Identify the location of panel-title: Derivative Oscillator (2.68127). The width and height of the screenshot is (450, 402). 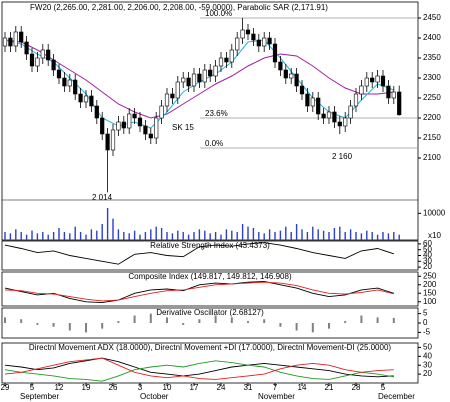
(210, 312).